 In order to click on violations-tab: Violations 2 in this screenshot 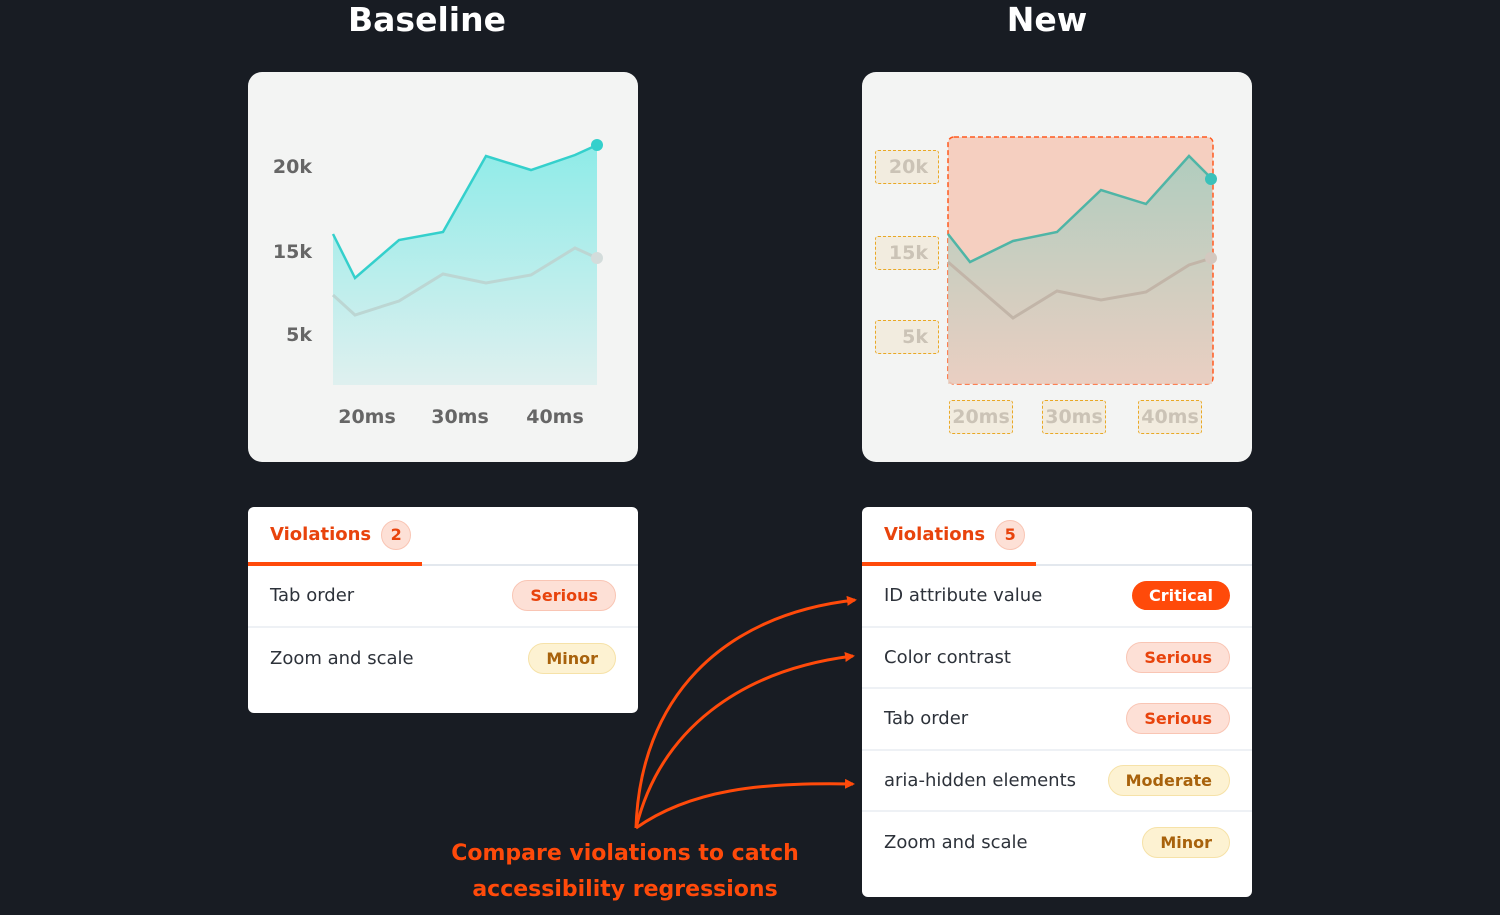, I will do `click(335, 536)`.